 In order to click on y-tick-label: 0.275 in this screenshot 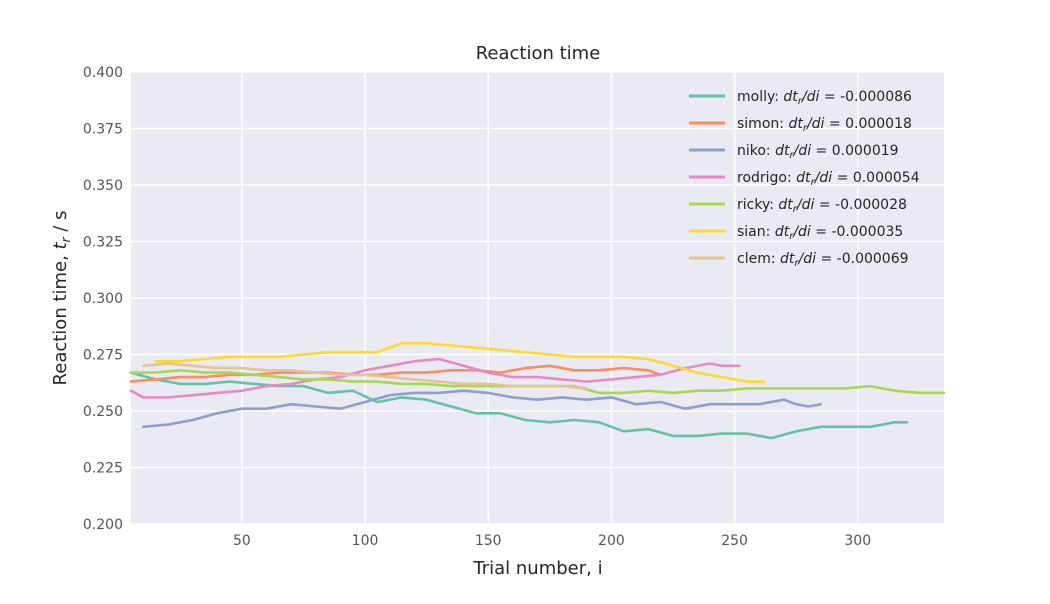, I will do `click(103, 356)`.